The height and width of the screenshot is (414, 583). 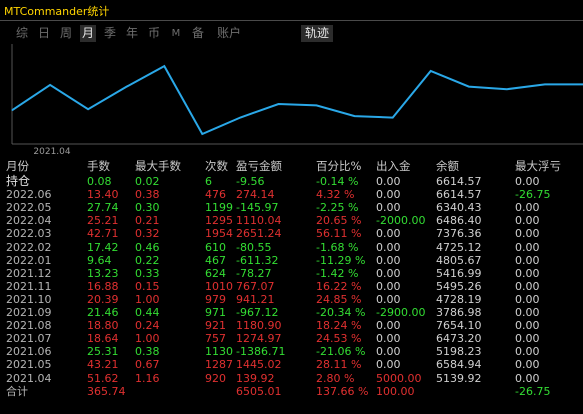 I want to click on table-scrollbar, so click(x=578, y=294).